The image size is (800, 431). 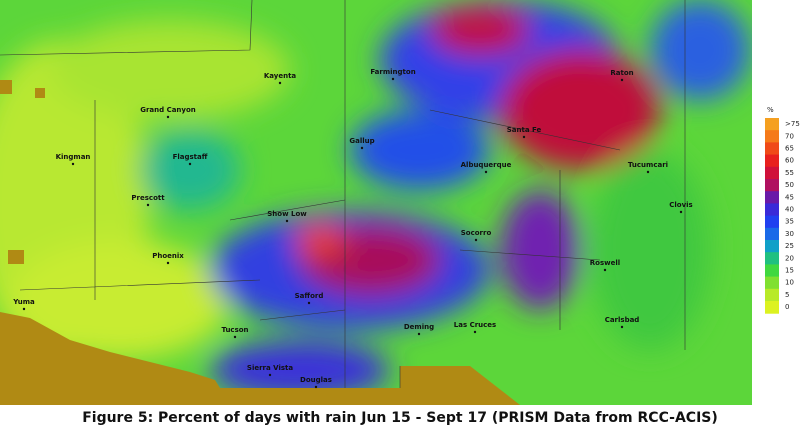 I want to click on city-label: Grand Canyon, so click(x=168, y=110).